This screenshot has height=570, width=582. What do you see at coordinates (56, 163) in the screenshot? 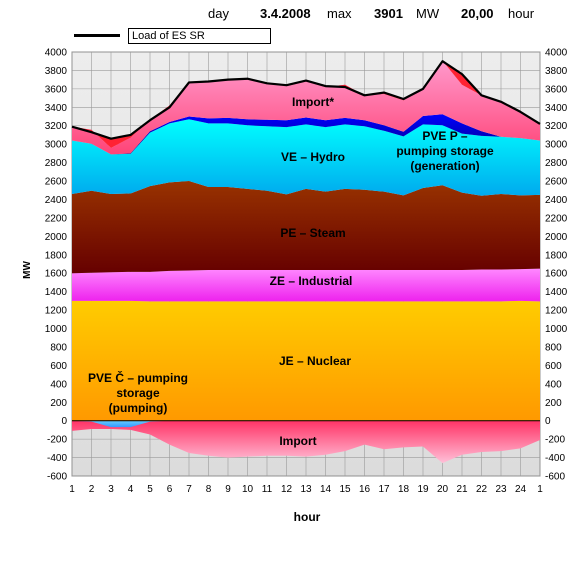
I see `y-tick-left: 2800` at bounding box center [56, 163].